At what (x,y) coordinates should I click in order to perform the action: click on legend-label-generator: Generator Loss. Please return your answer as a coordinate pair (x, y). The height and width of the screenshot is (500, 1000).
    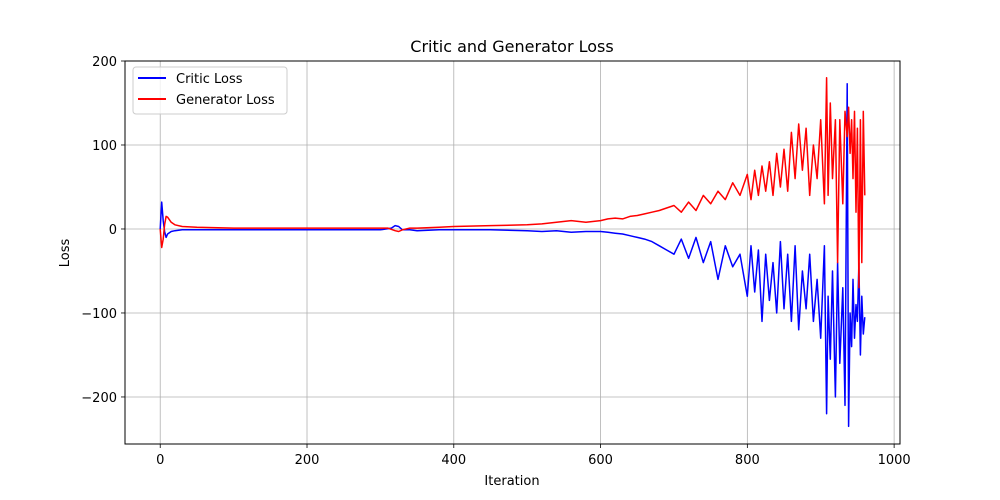
    Looking at the image, I should click on (225, 100).